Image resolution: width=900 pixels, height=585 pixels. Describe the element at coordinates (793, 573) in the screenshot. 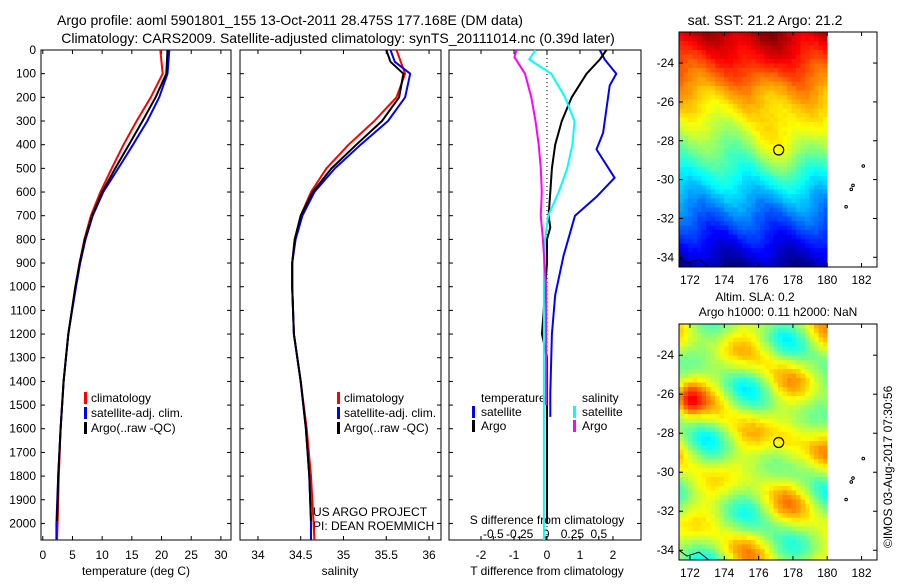

I see `lon-tick-label: 178` at that location.